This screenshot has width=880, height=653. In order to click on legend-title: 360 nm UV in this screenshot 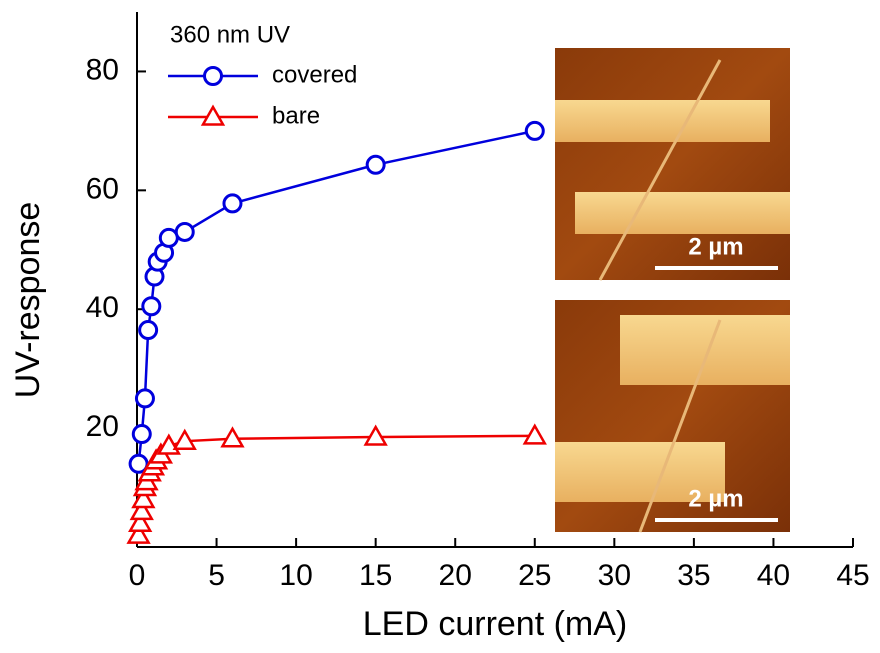, I will do `click(230, 34)`.